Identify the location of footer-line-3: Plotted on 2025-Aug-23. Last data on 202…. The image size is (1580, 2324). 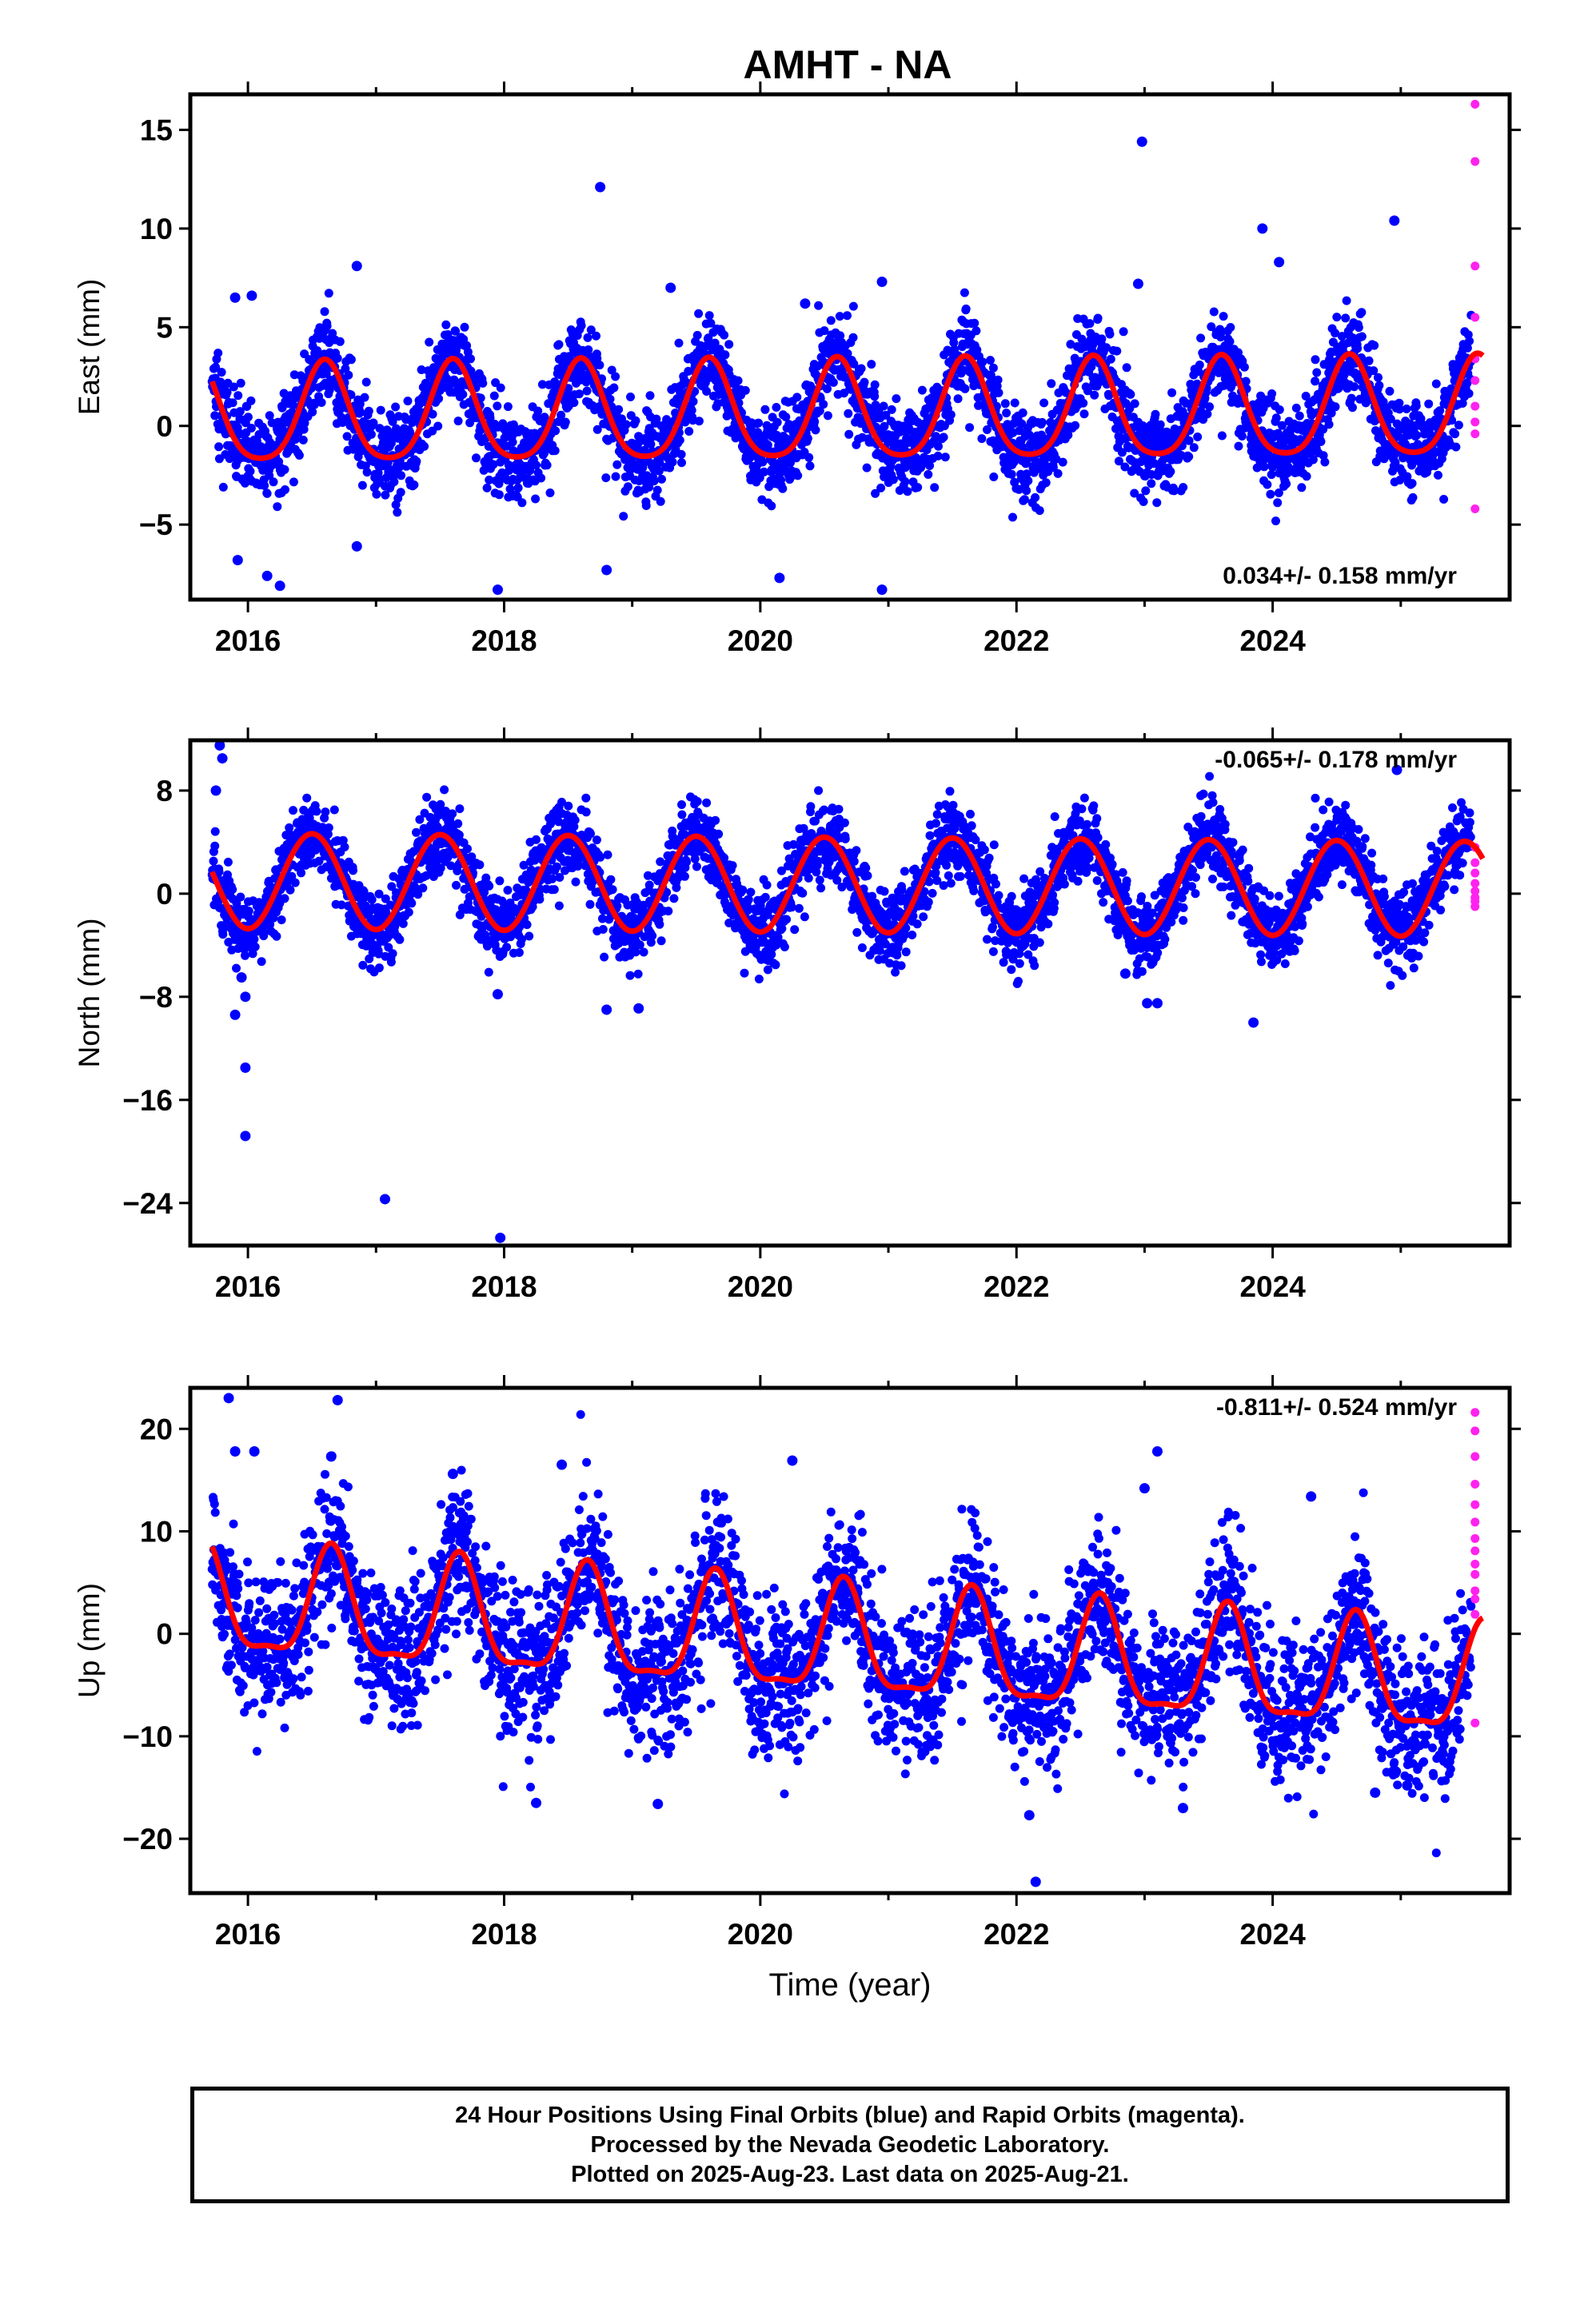
(850, 2174).